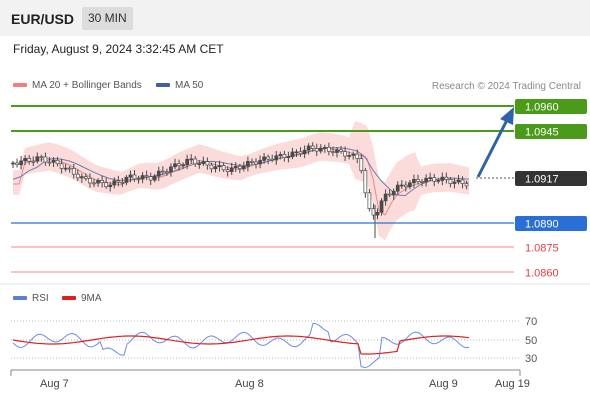  What do you see at coordinates (40, 298) in the screenshot?
I see `legend-rsi-label: RSI` at bounding box center [40, 298].